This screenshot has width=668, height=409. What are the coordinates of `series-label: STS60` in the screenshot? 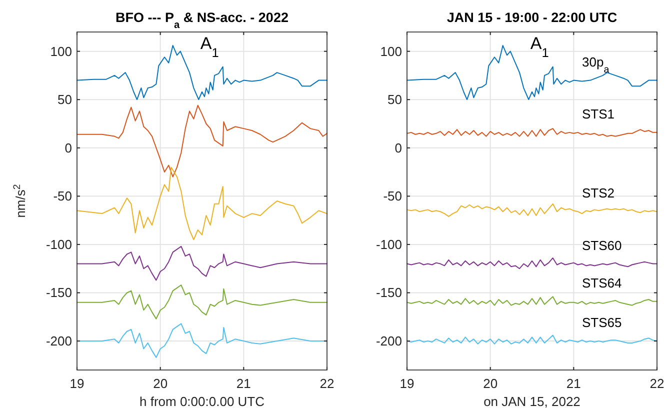 It's located at (602, 245).